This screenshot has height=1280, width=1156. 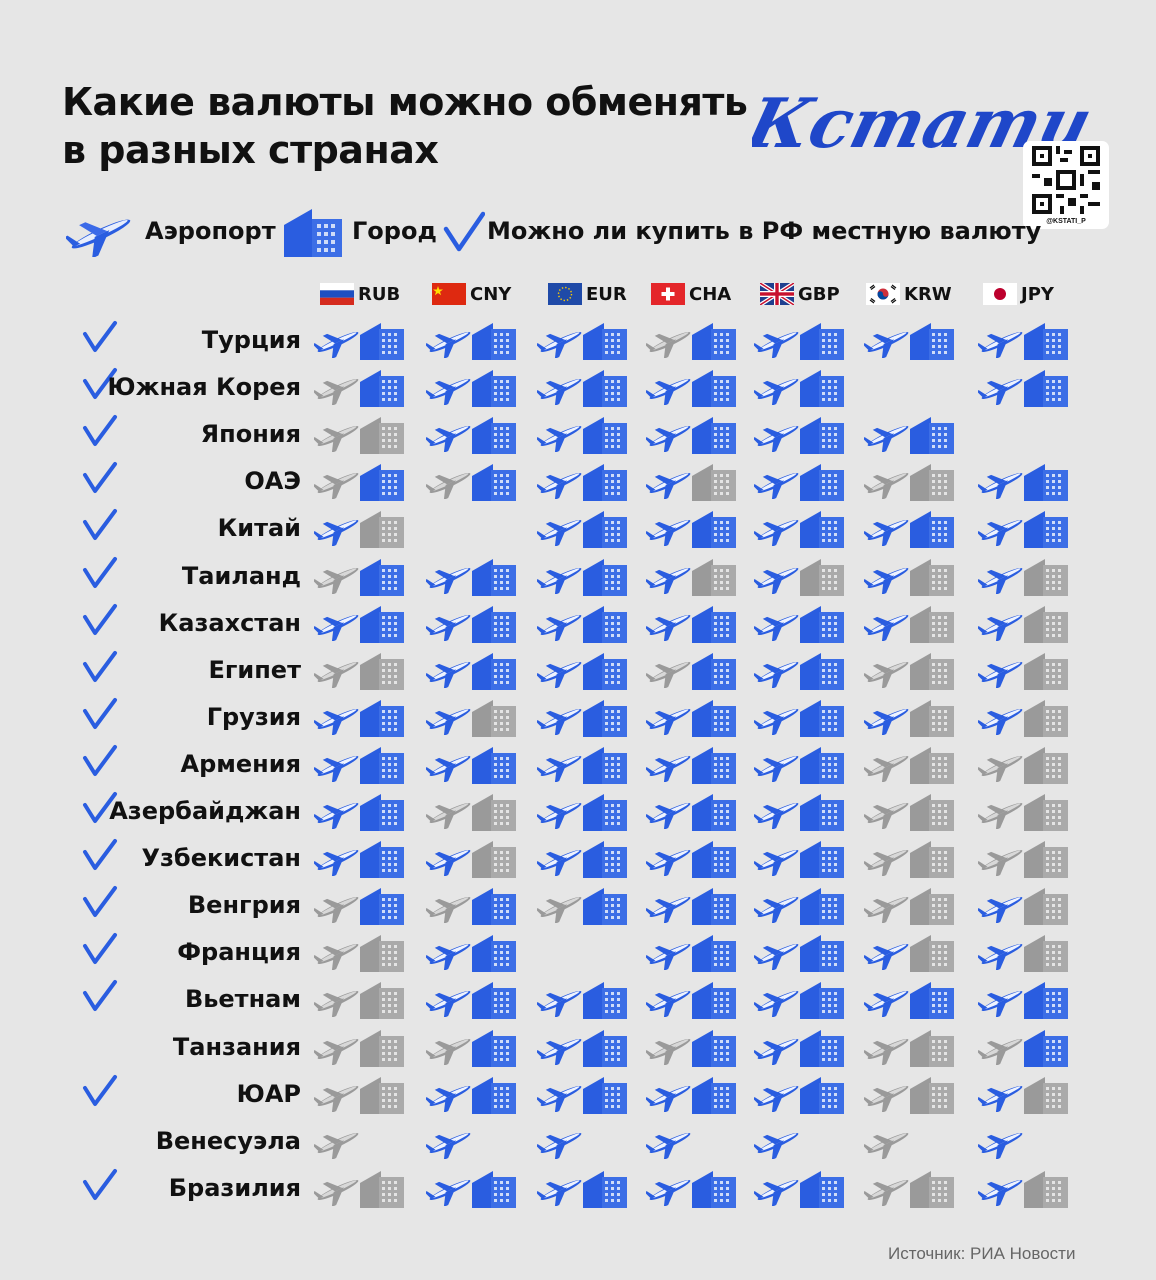 What do you see at coordinates (259, 528) in the screenshot?
I see `country-name: Китай` at bounding box center [259, 528].